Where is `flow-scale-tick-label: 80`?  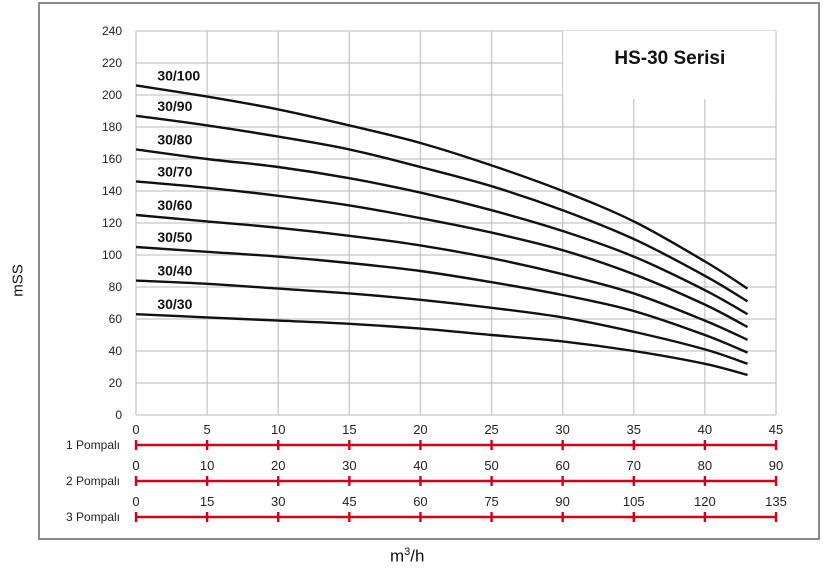
flow-scale-tick-label: 80 is located at coordinates (705, 465).